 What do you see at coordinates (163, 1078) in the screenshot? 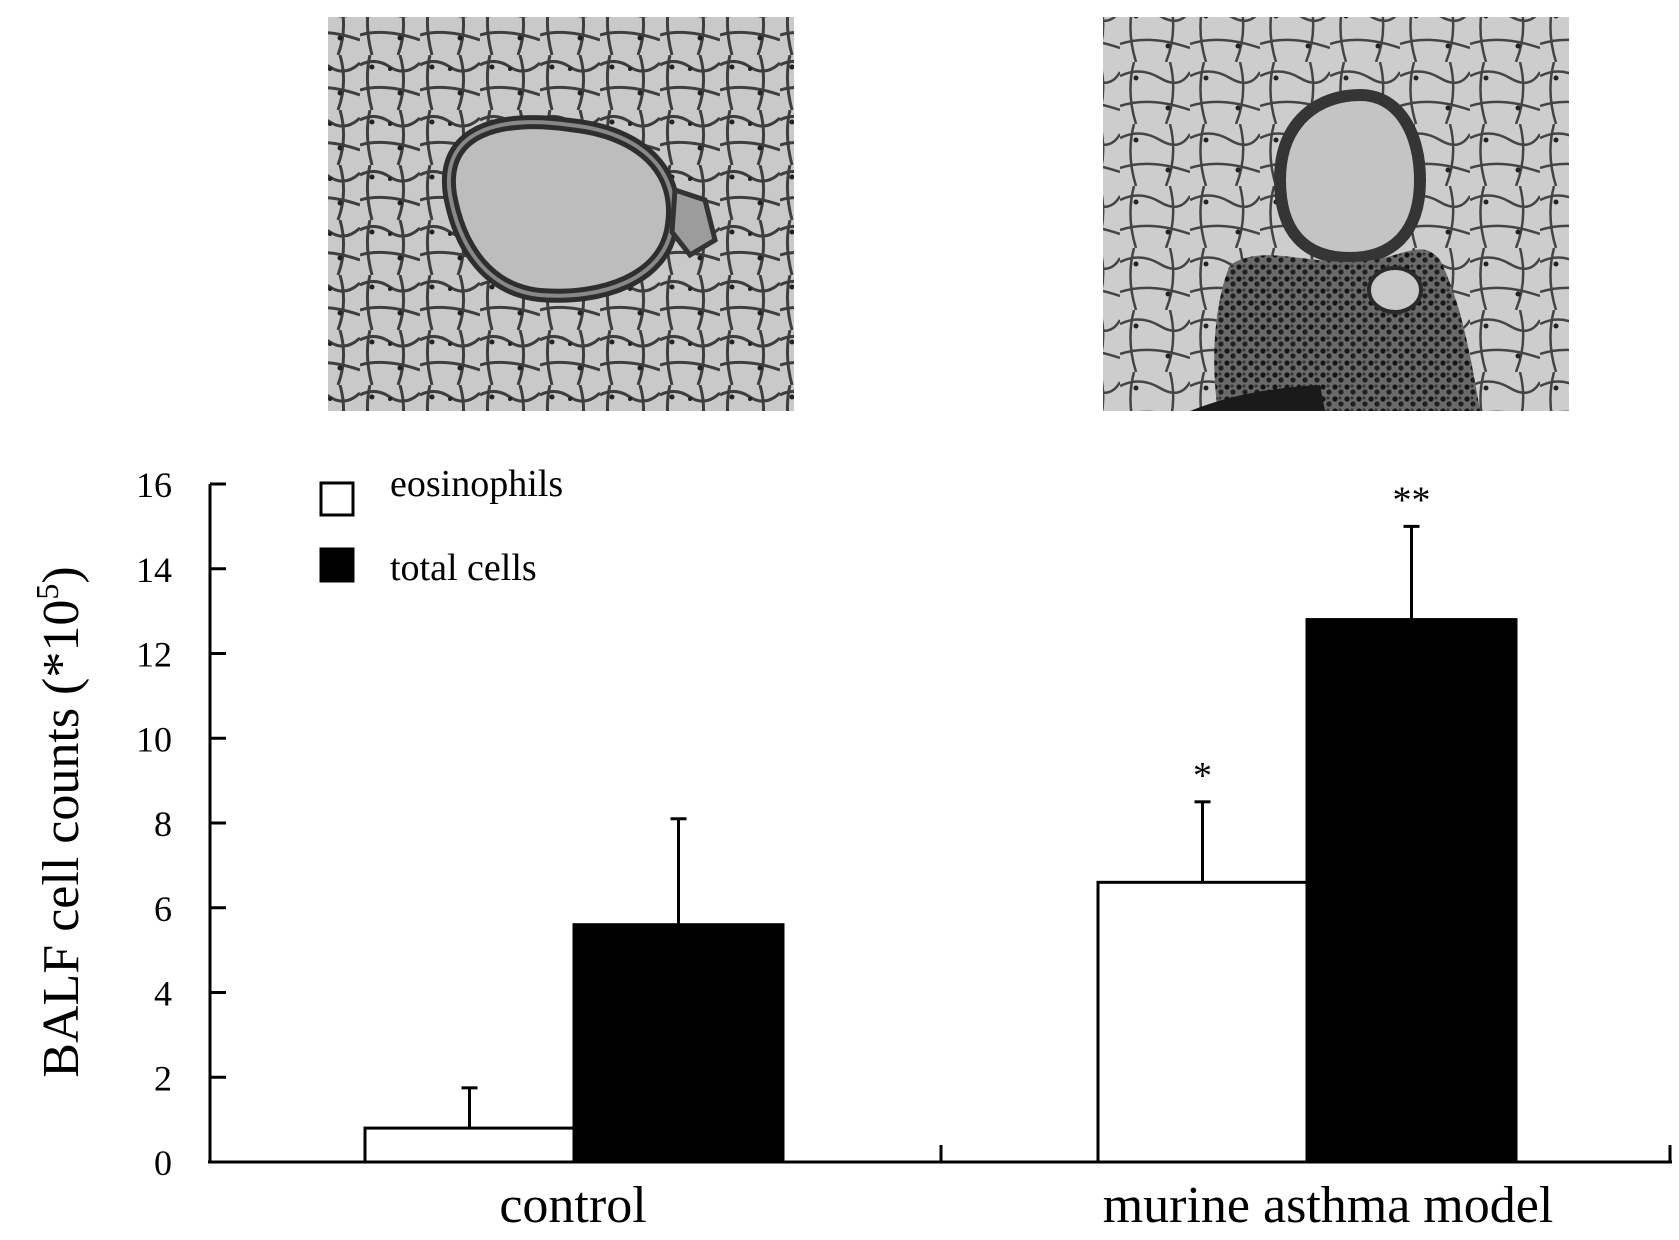
I see `y-tick-label: 2` at bounding box center [163, 1078].